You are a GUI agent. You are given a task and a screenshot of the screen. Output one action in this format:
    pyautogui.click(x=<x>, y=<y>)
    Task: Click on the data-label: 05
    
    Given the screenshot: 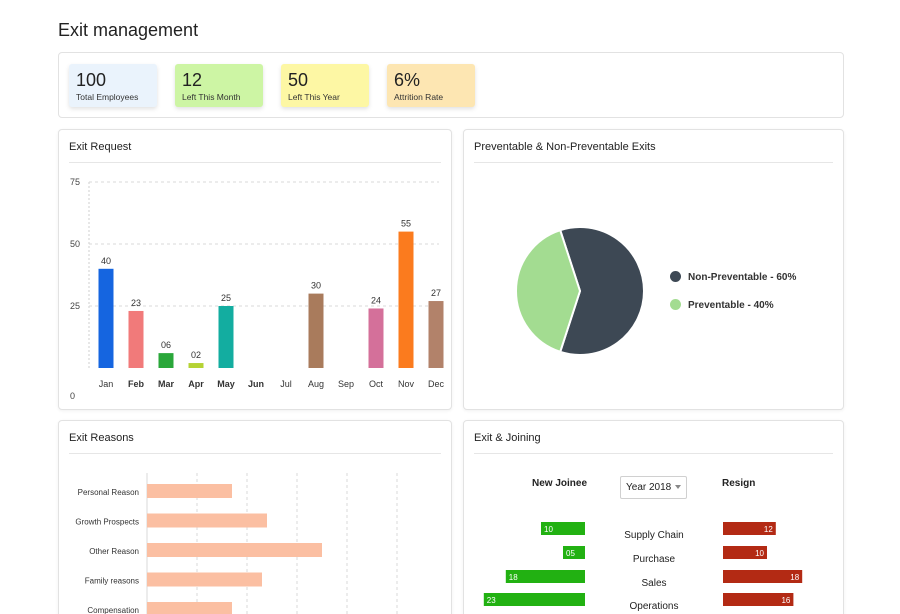 What is the action you would take?
    pyautogui.click(x=570, y=553)
    